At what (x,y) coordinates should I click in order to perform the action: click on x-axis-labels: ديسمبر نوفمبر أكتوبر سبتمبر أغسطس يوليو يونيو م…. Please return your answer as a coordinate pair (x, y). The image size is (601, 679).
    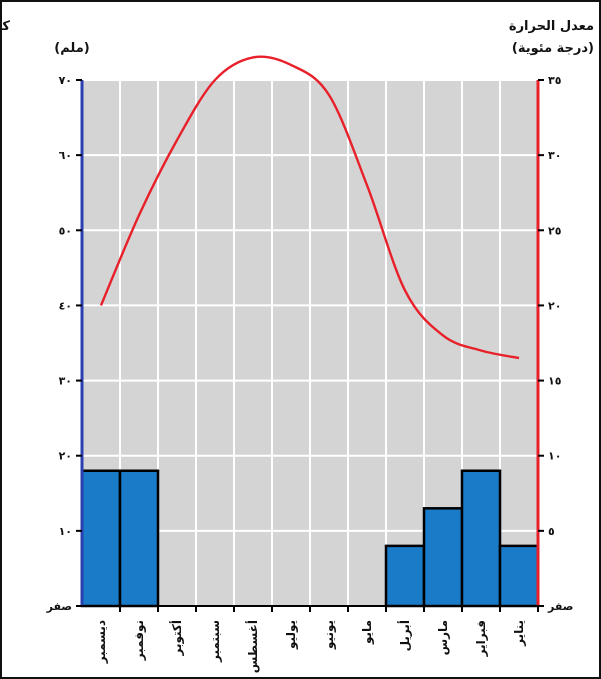
    Looking at the image, I should click on (316, 639).